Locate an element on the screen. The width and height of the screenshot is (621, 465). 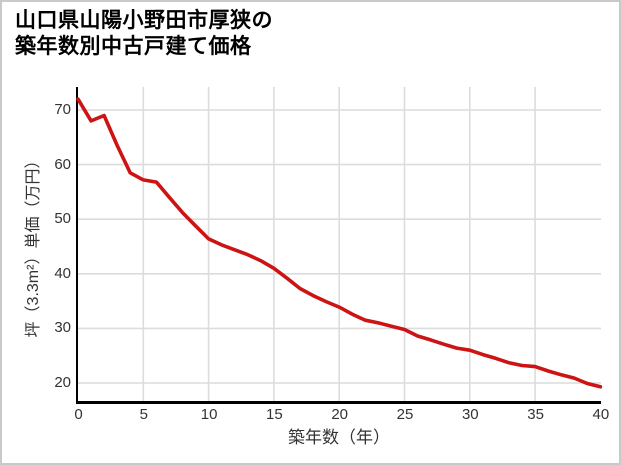
x-axis-label: 築年数（年） is located at coordinates (339, 437).